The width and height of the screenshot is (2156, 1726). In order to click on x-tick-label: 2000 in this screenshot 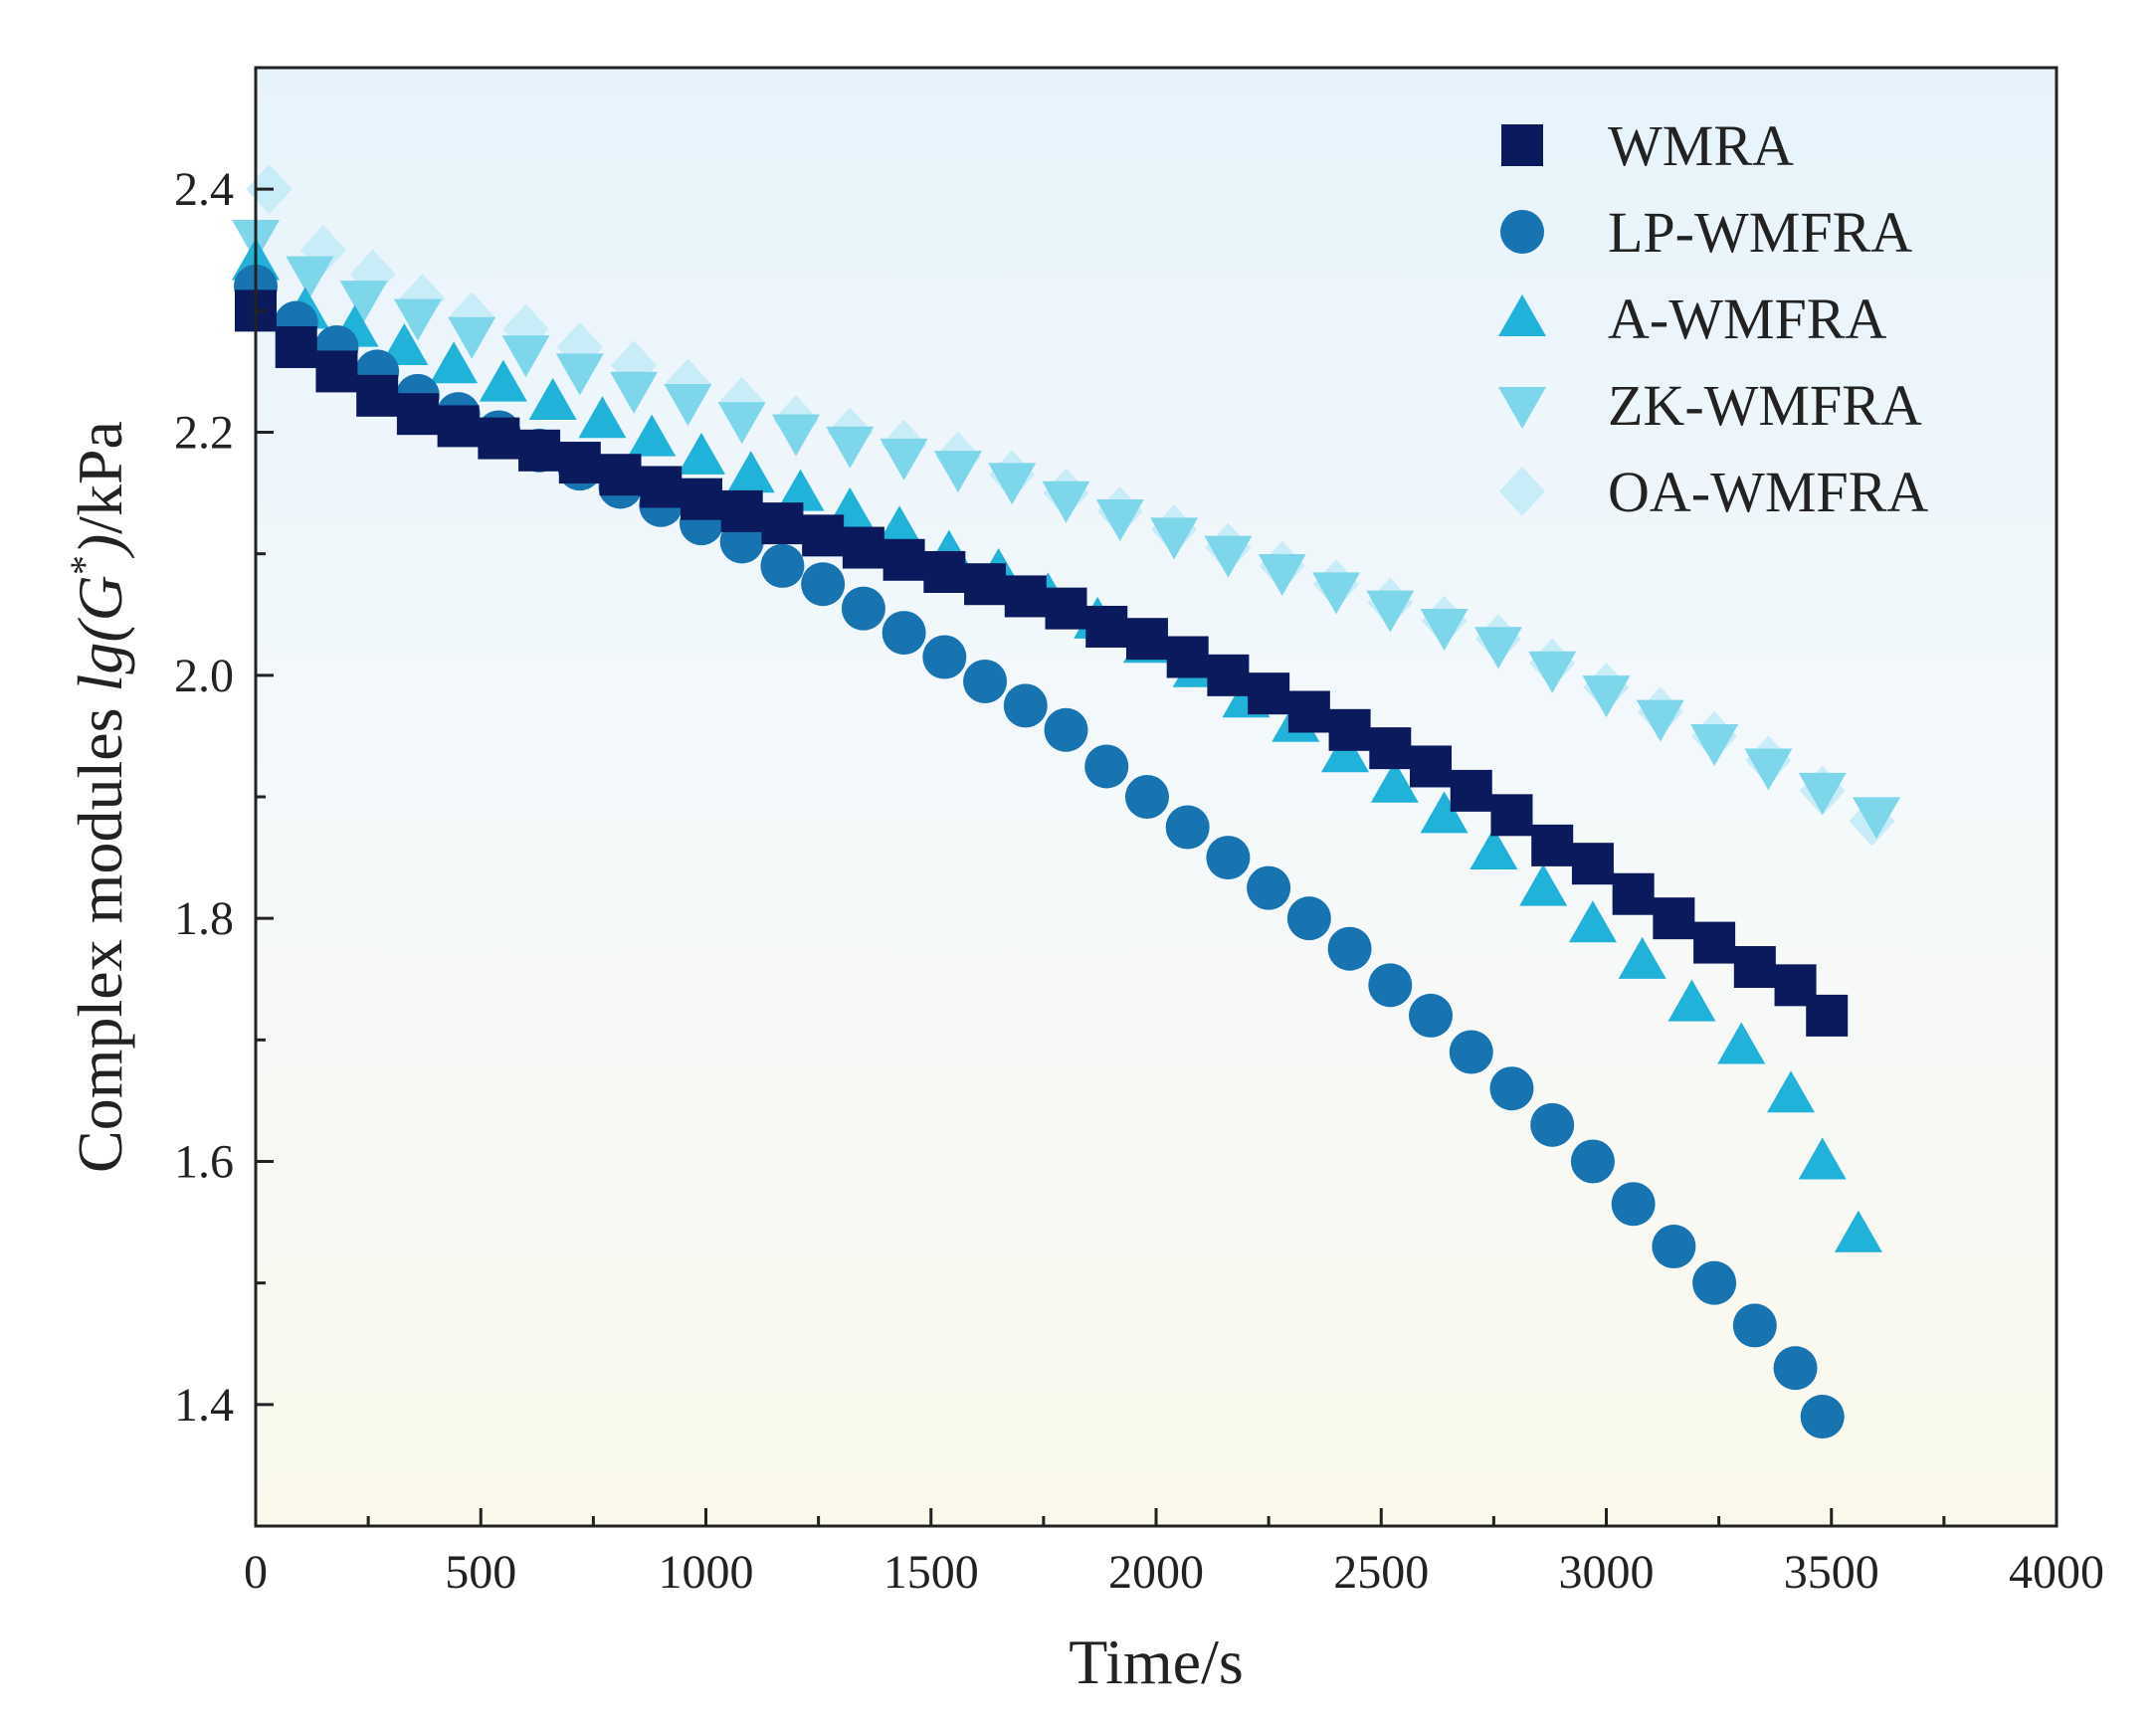, I will do `click(1156, 1572)`.